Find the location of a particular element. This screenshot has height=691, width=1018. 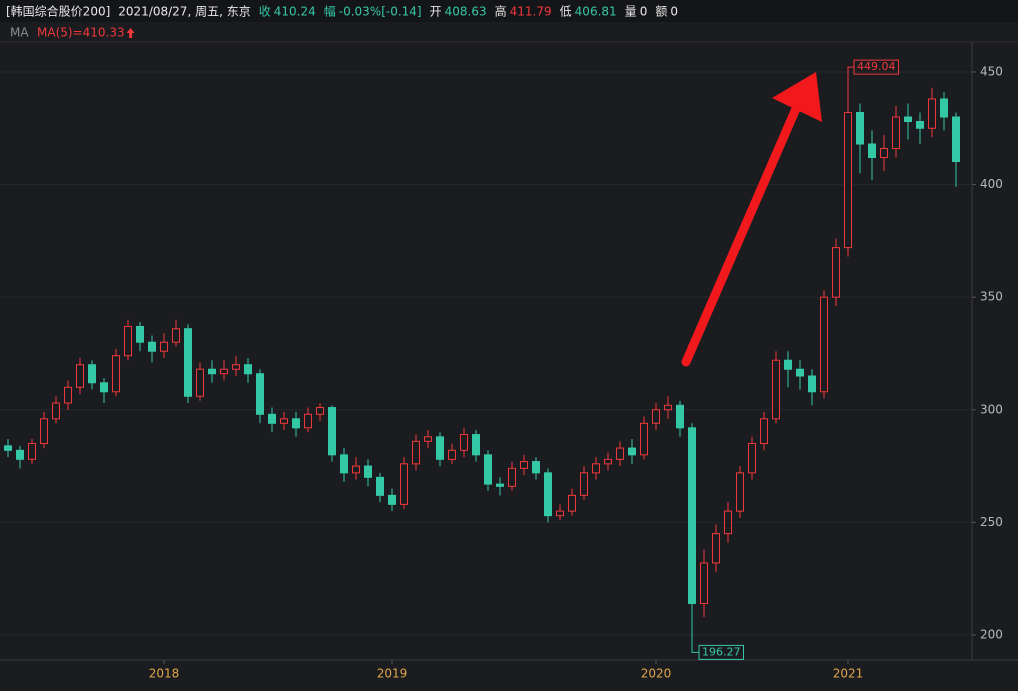

quote-label: 额 is located at coordinates (661, 12).